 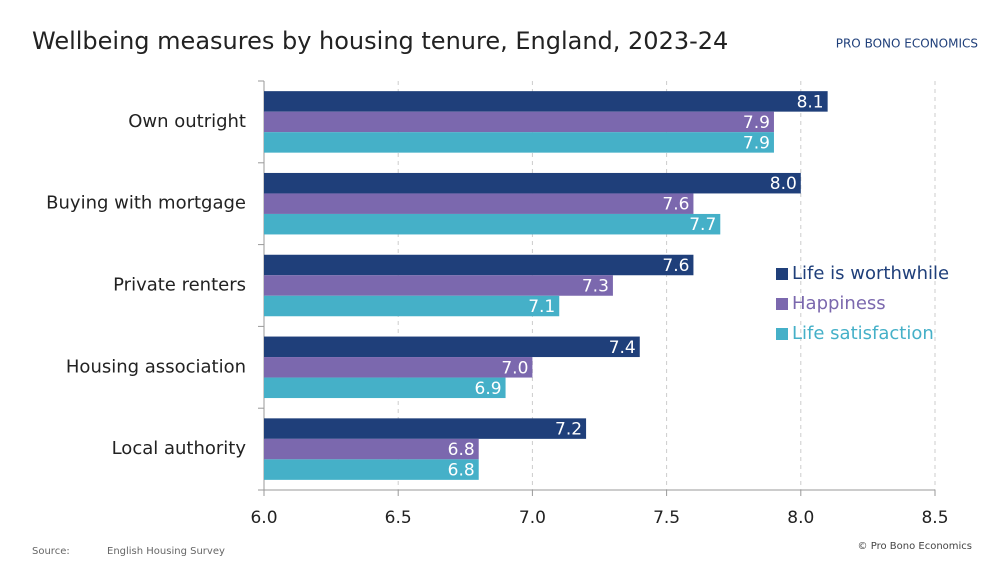 I want to click on x-tick-label: 8.5, so click(x=934, y=518).